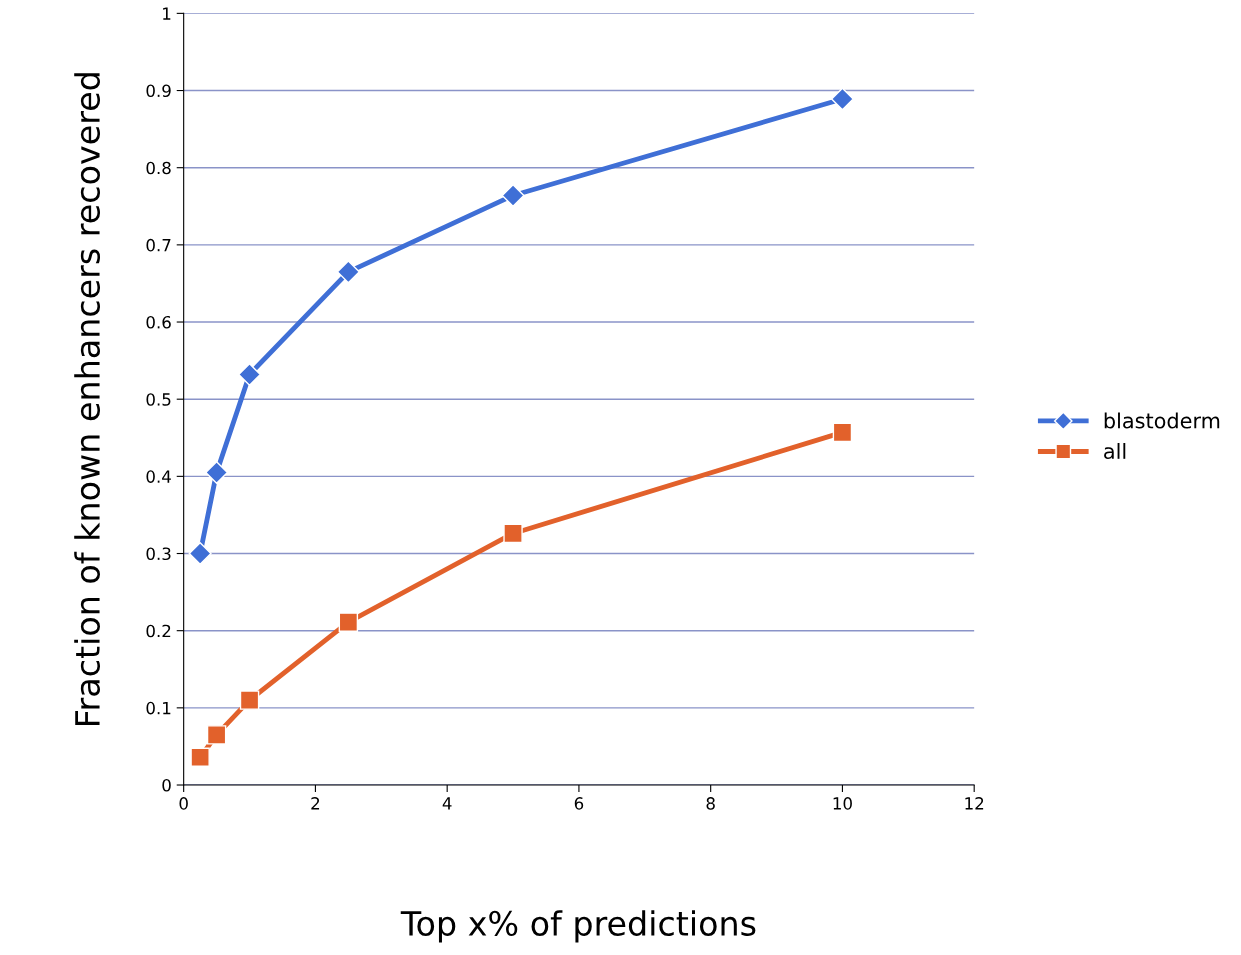 The width and height of the screenshot is (1241, 955). I want to click on y-tick-label: 0.8, so click(158, 168).